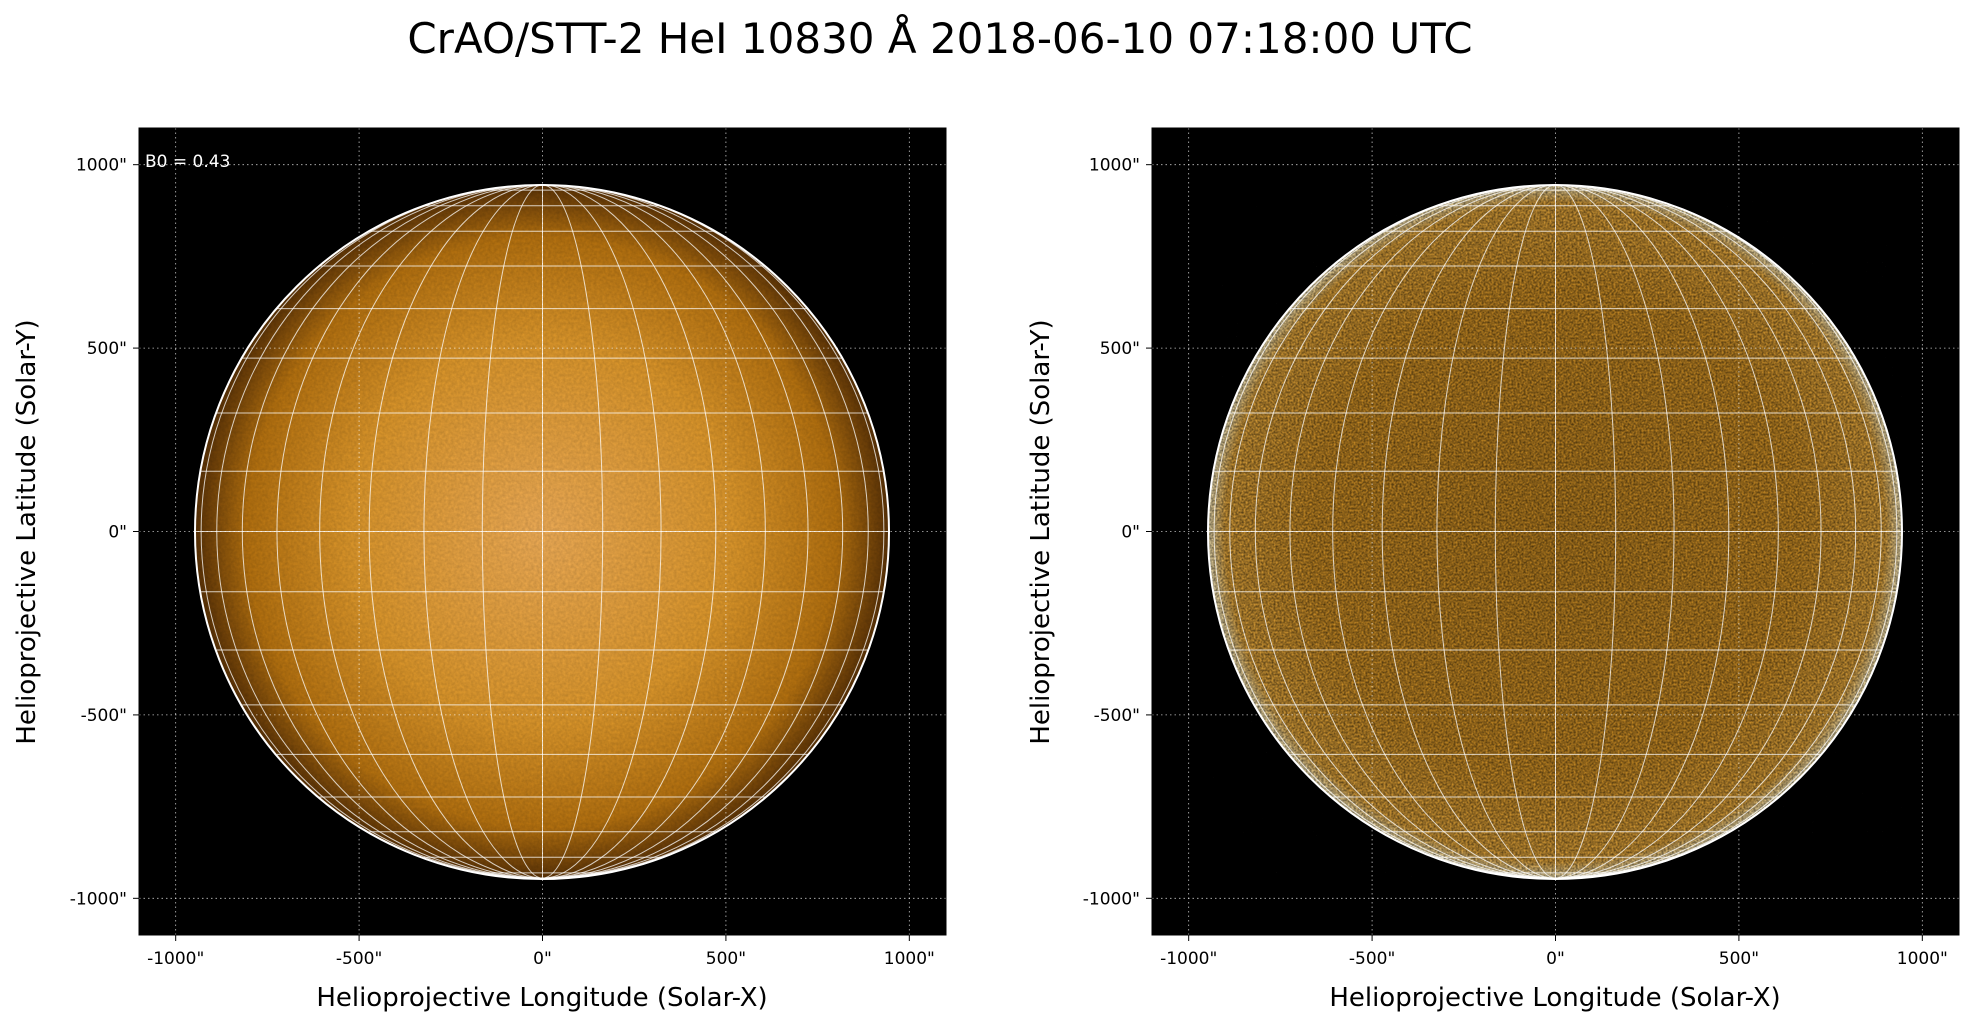 Image resolution: width=1971 pixels, height=1026 pixels. I want to click on left-y-axis-label: Helioprojective Latitude (Solar-Y), so click(27, 531).